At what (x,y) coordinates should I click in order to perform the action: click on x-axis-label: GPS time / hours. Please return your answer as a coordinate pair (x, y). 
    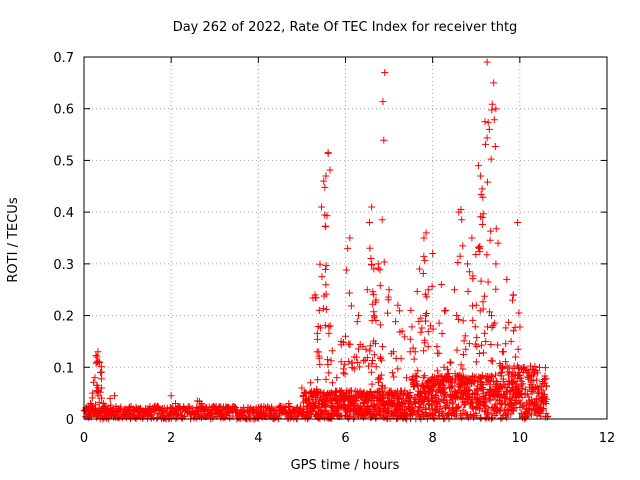
    Looking at the image, I should click on (345, 465).